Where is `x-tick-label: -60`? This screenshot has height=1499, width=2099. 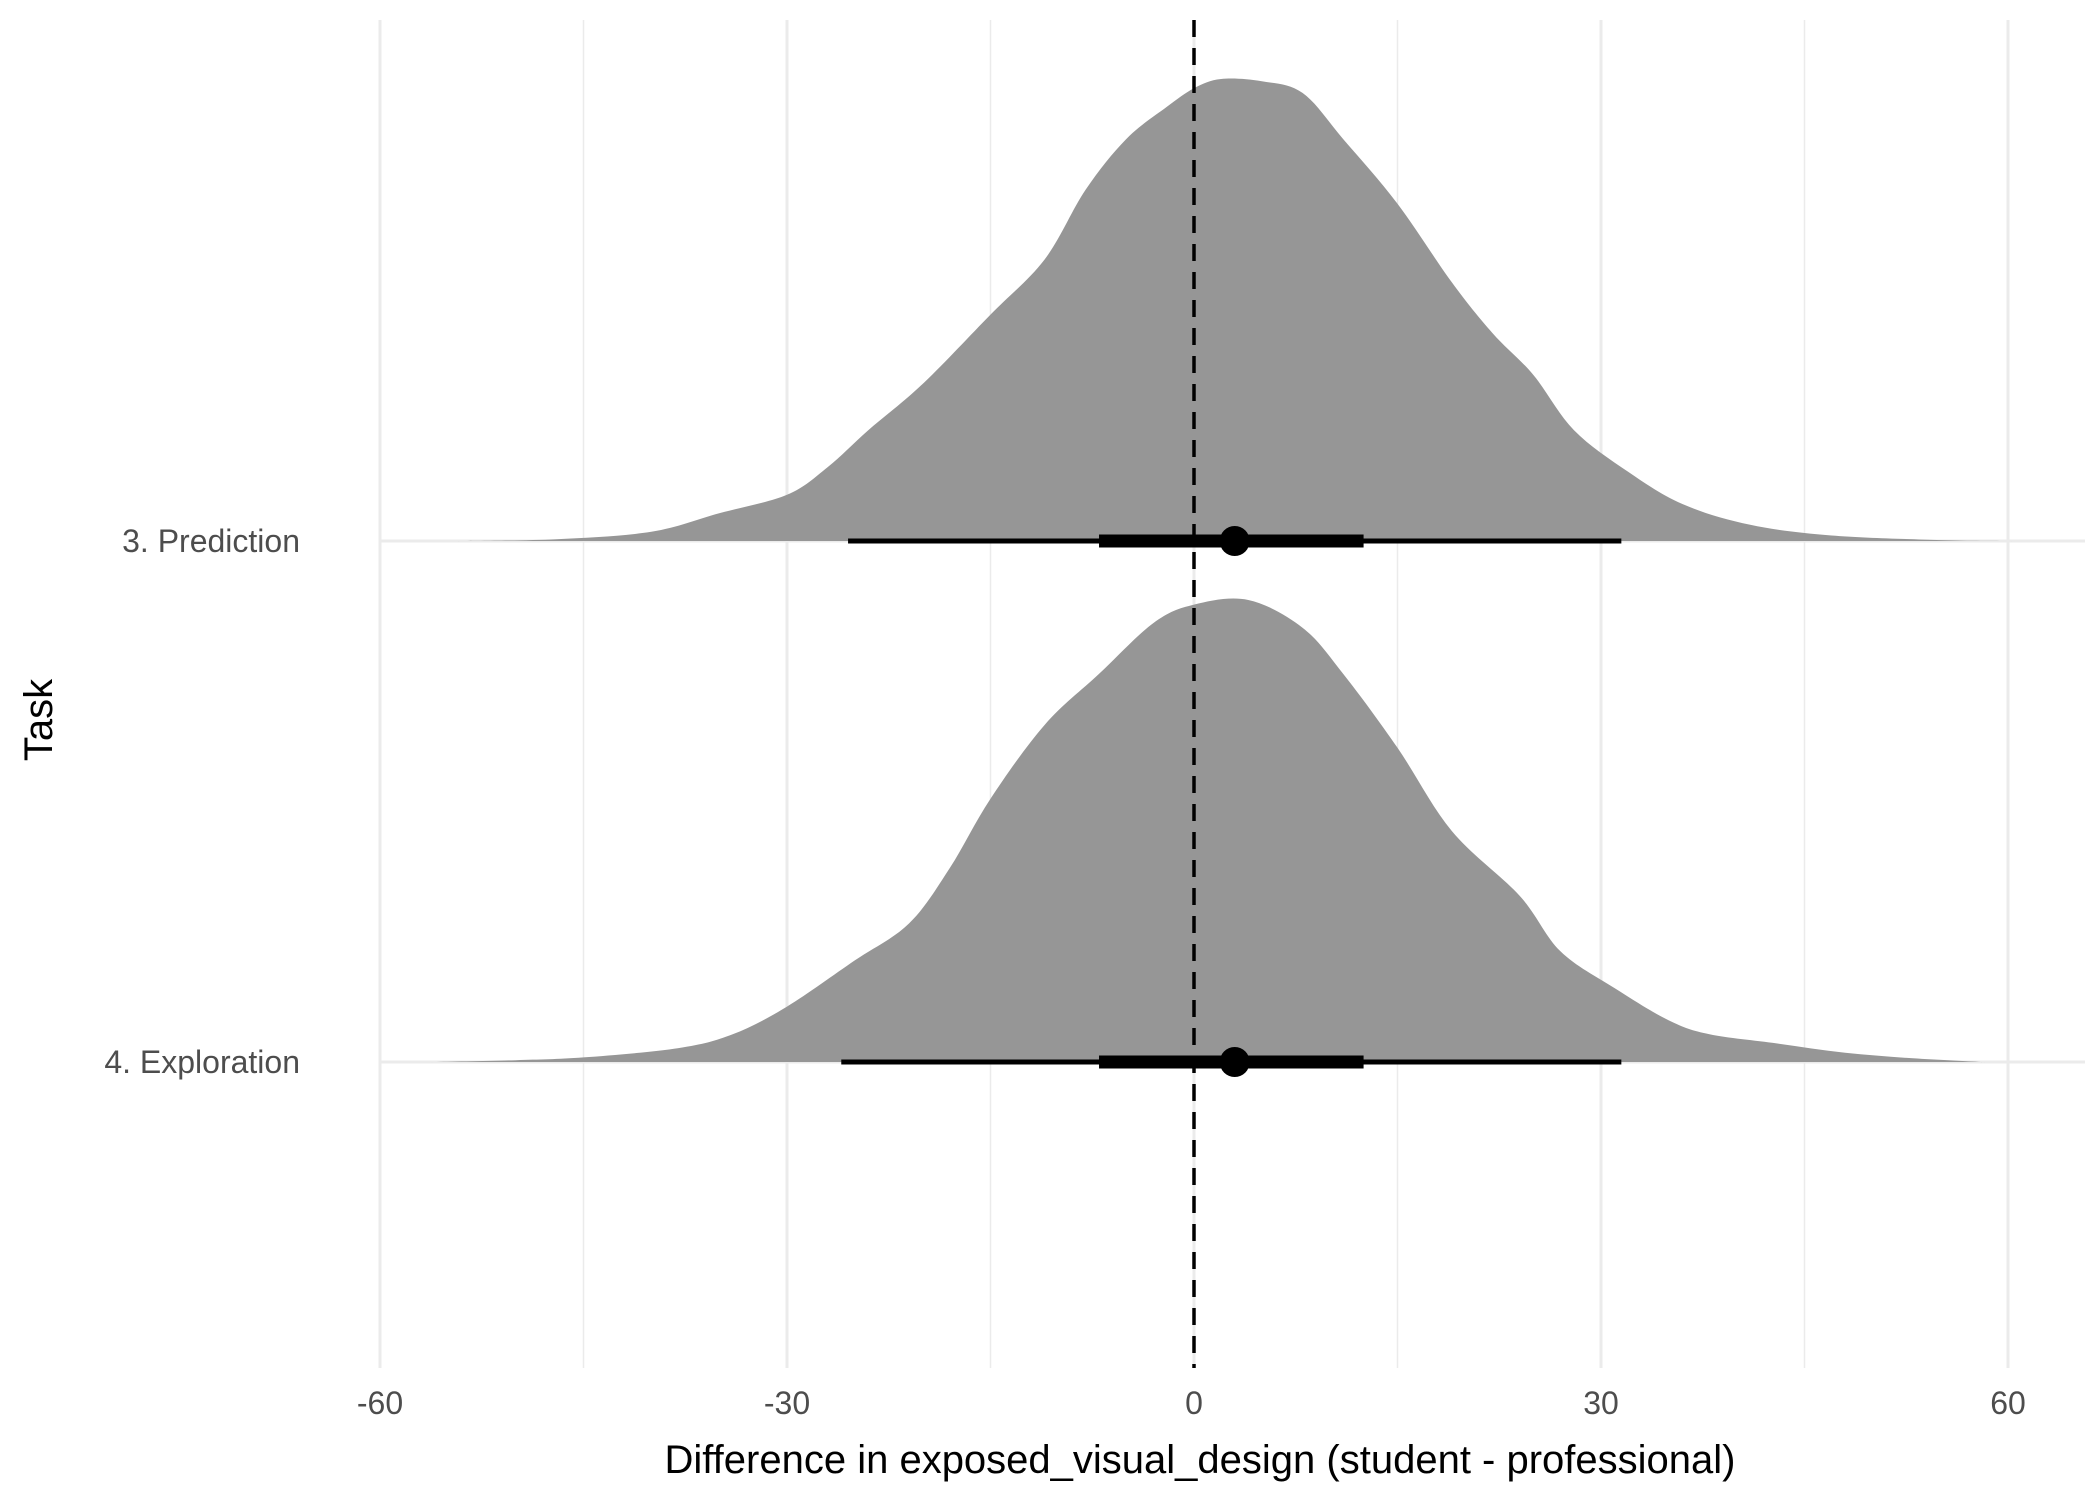
x-tick-label: -60 is located at coordinates (380, 1403).